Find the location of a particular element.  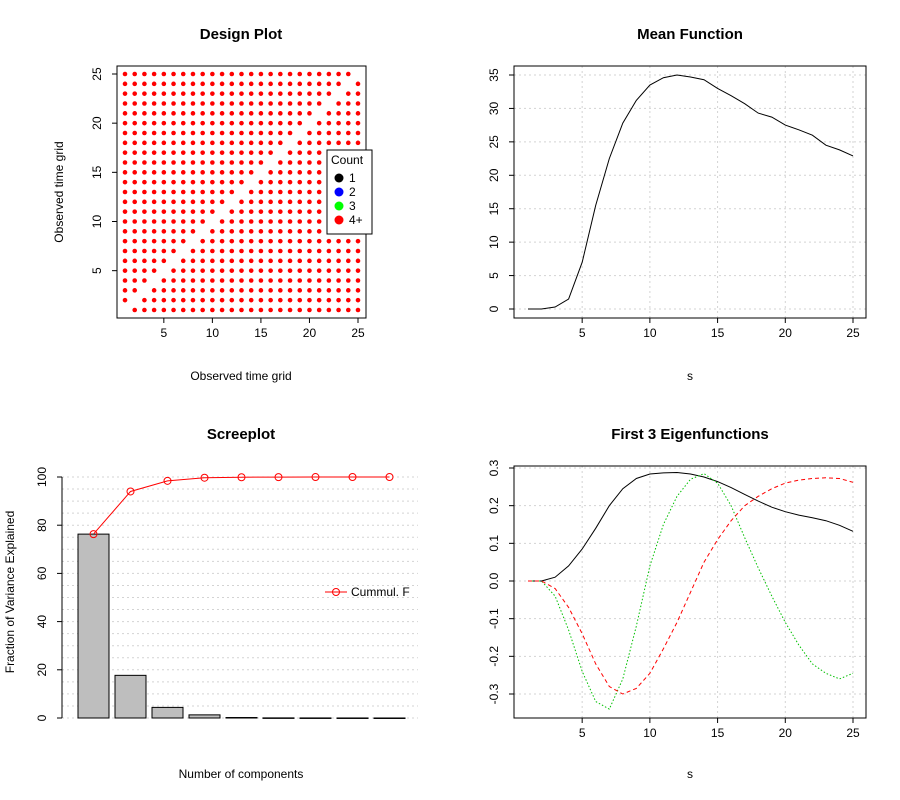

y-tick-label: -0.2 is located at coordinates (494, 656).